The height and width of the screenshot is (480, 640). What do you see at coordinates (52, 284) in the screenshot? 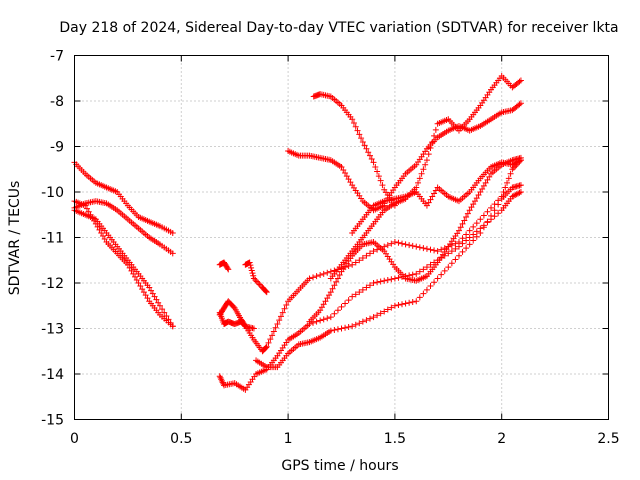
I see `y-tick-label: -12` at bounding box center [52, 284].